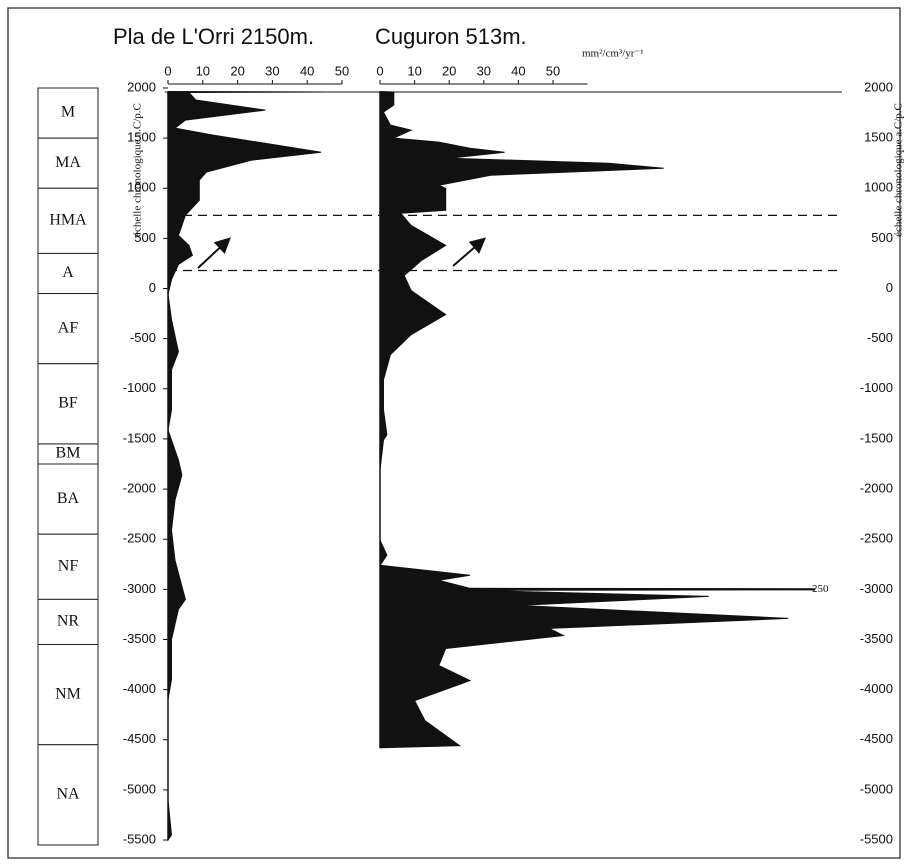  Describe the element at coordinates (68, 112) in the screenshot. I see `period-label: M` at that location.